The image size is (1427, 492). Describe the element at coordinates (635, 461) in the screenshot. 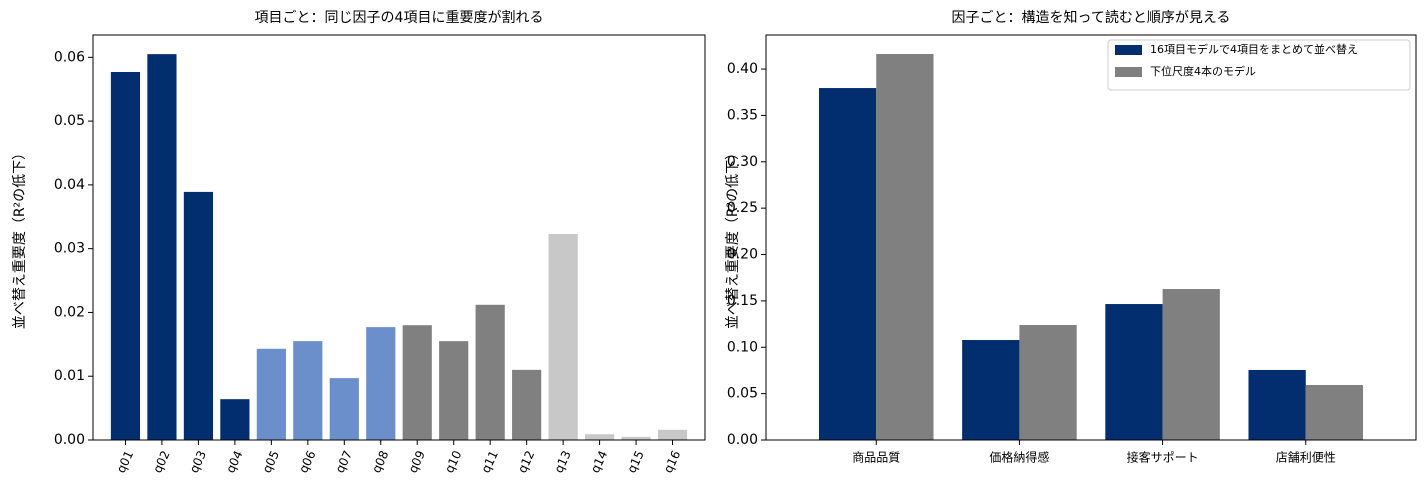

I see `x-tick-label: q15` at that location.